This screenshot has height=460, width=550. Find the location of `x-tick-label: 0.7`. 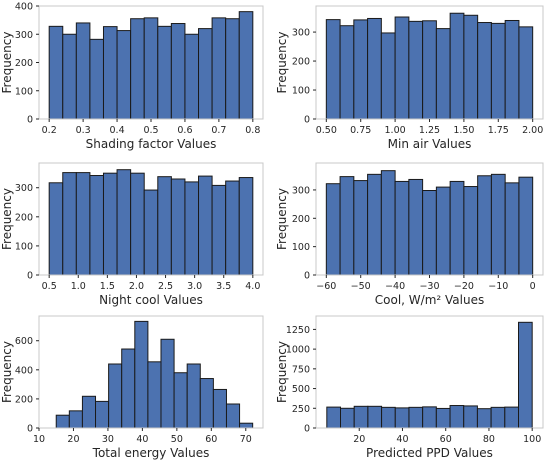

x-tick-label: 0.7 is located at coordinates (218, 130).